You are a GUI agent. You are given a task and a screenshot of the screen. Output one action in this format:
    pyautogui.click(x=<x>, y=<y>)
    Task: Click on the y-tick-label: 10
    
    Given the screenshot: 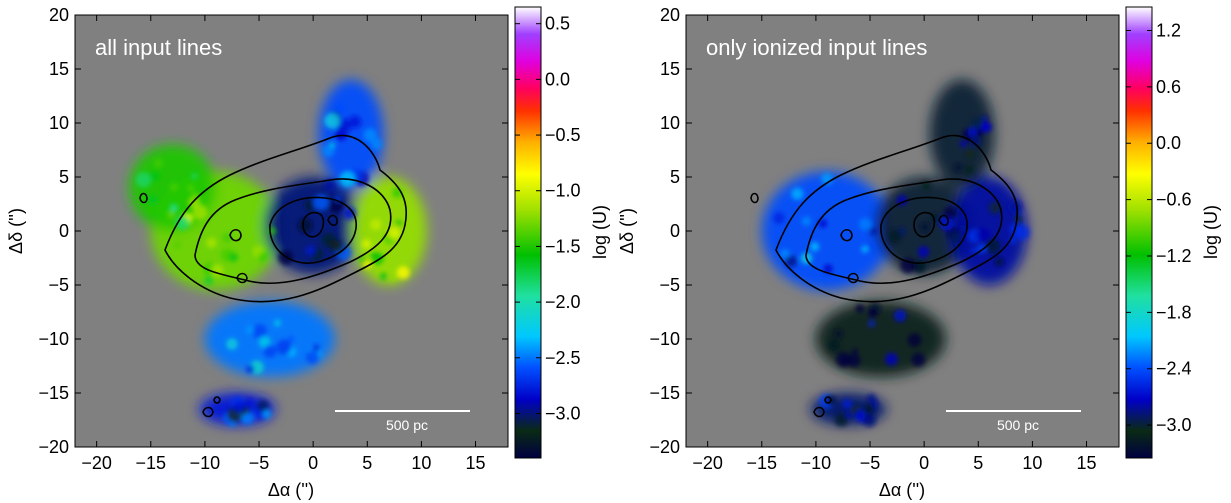 What is the action you would take?
    pyautogui.click(x=670, y=123)
    